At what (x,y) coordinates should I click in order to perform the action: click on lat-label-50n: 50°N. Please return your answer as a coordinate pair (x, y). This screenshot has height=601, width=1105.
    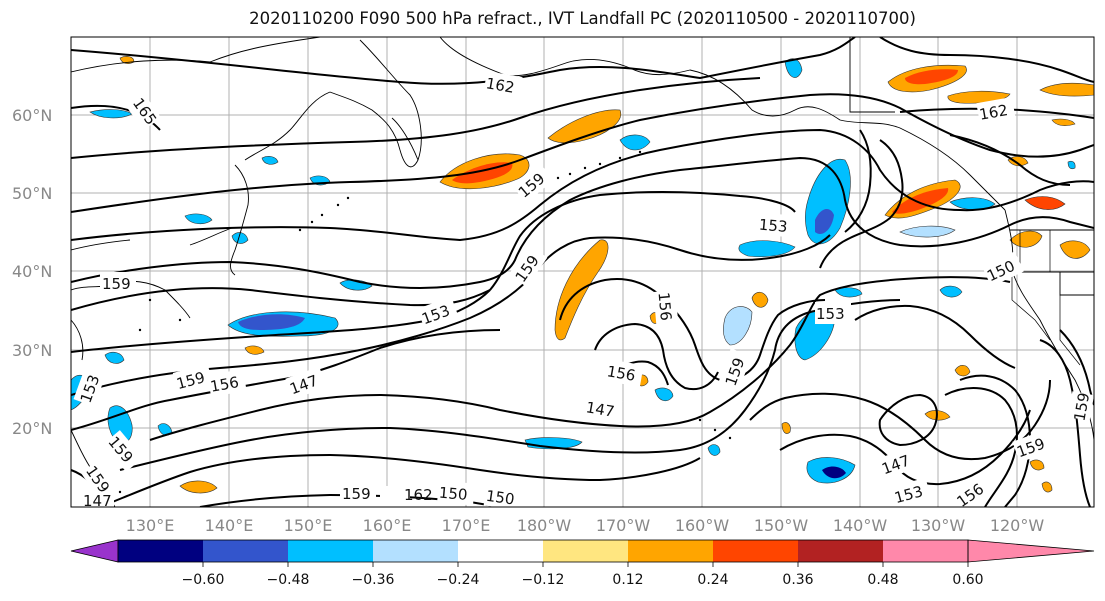
    Looking at the image, I should click on (32, 193).